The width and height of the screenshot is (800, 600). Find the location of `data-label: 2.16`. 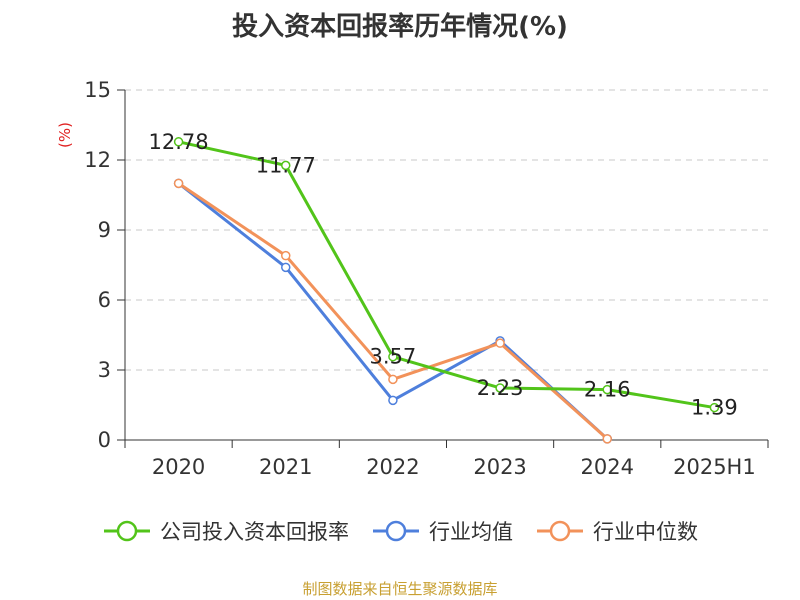

data-label: 2.16 is located at coordinates (607, 390).